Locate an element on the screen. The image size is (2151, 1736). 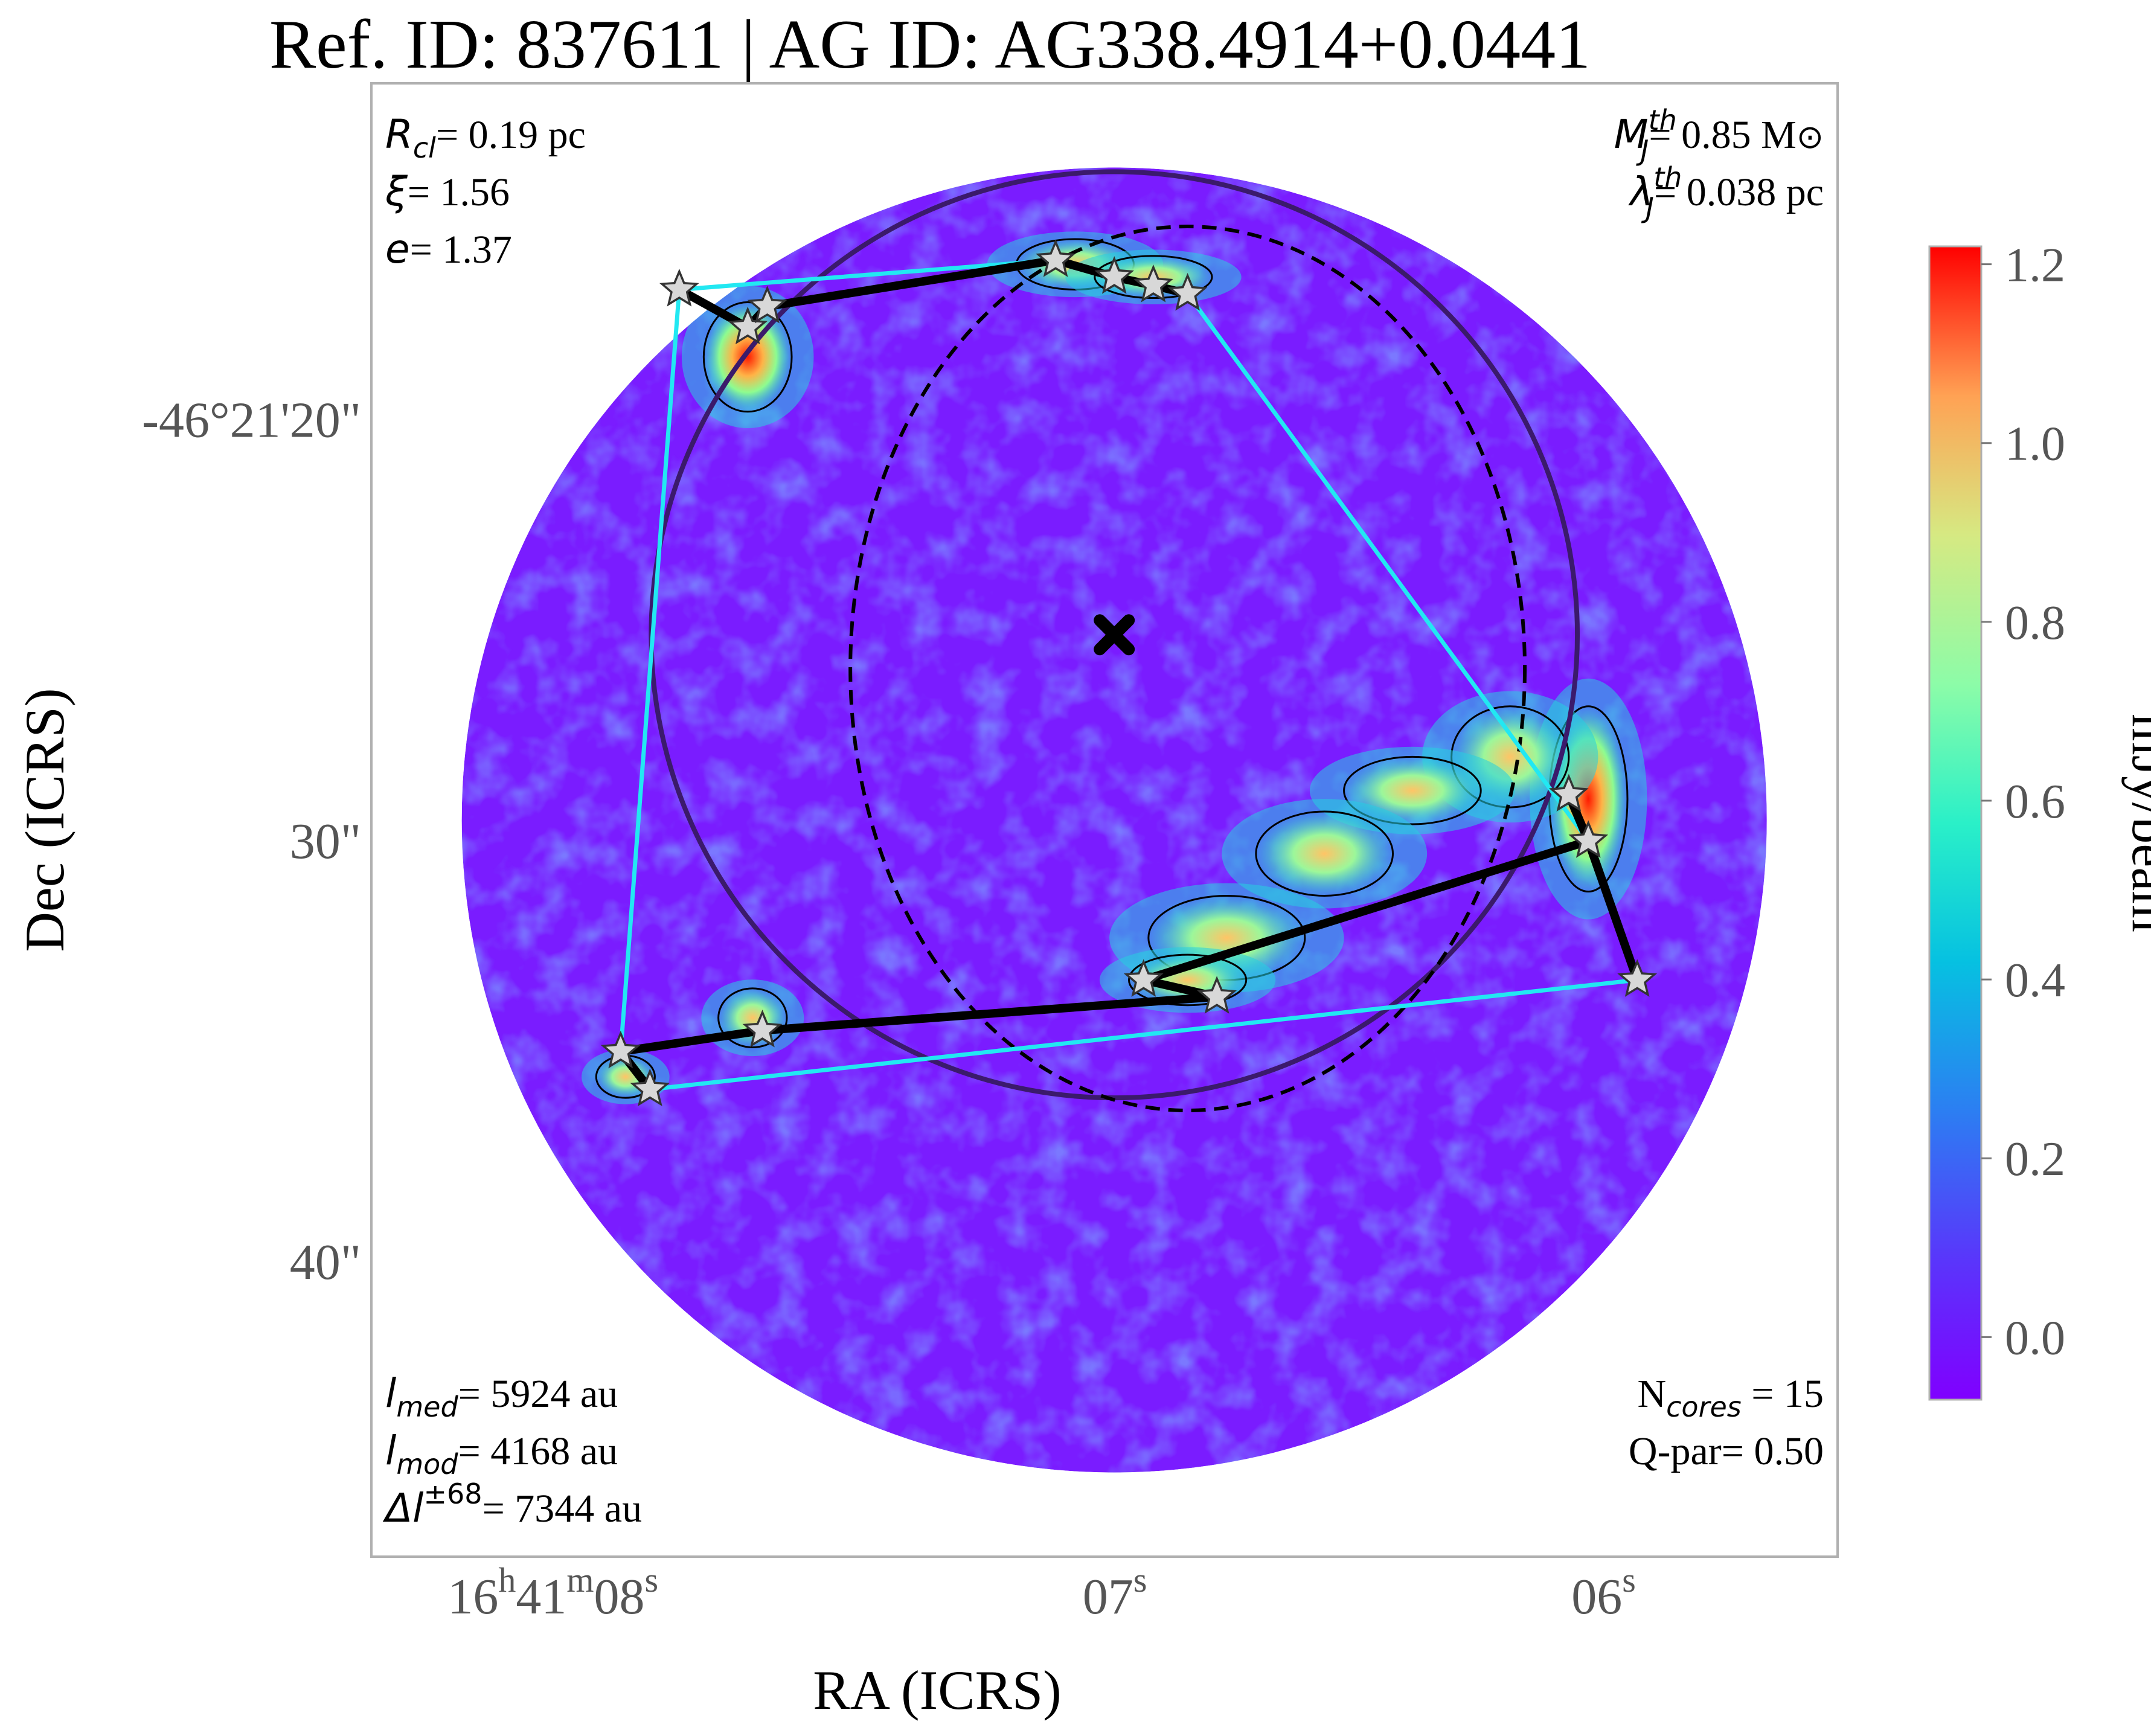
colorbar-gradient is located at coordinates (1956, 823).